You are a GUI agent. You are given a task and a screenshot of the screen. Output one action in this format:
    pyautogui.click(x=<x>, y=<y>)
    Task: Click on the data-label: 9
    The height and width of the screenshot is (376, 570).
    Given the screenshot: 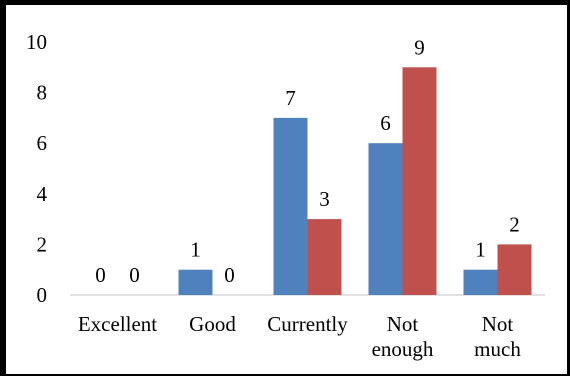 What is the action you would take?
    pyautogui.click(x=419, y=47)
    